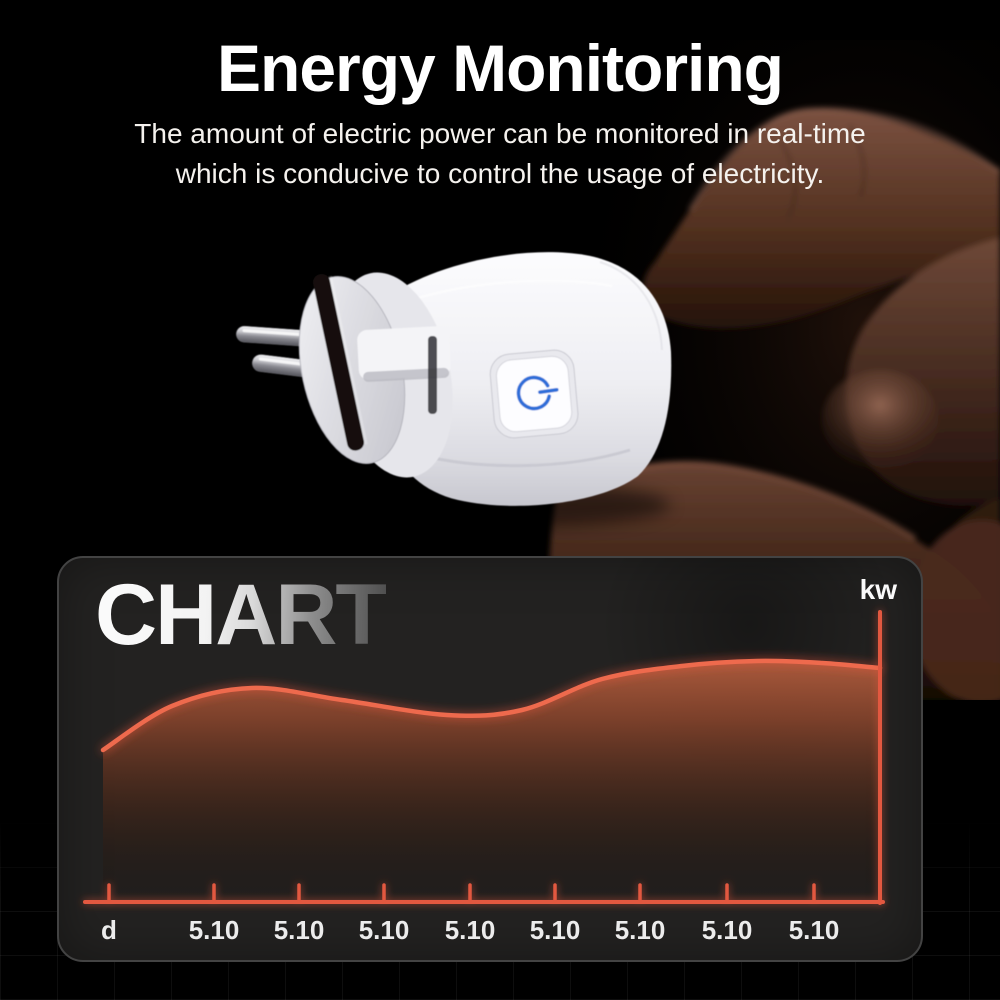 The width and height of the screenshot is (1000, 1000). I want to click on chart-unit-label: kw, so click(878, 589).